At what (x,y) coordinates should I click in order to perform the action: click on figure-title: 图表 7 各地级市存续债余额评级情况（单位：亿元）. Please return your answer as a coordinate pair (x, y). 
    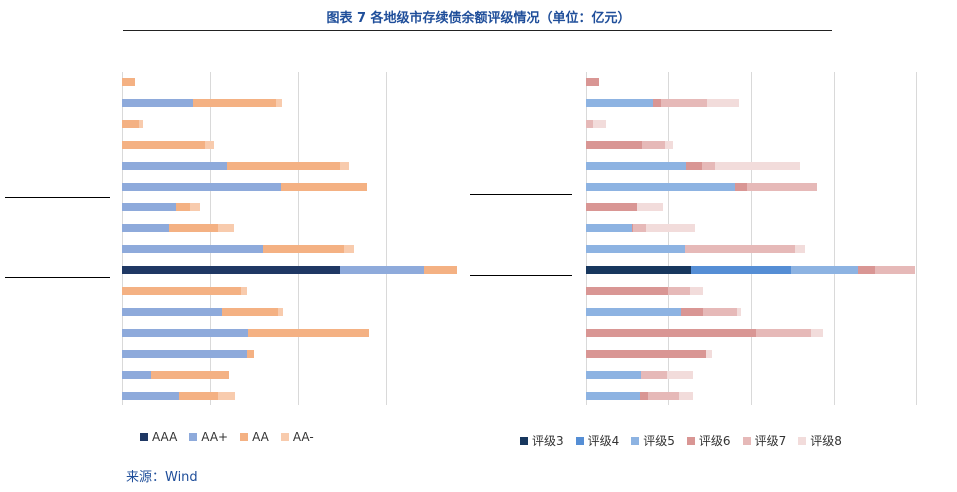
    Looking at the image, I should click on (478, 18).